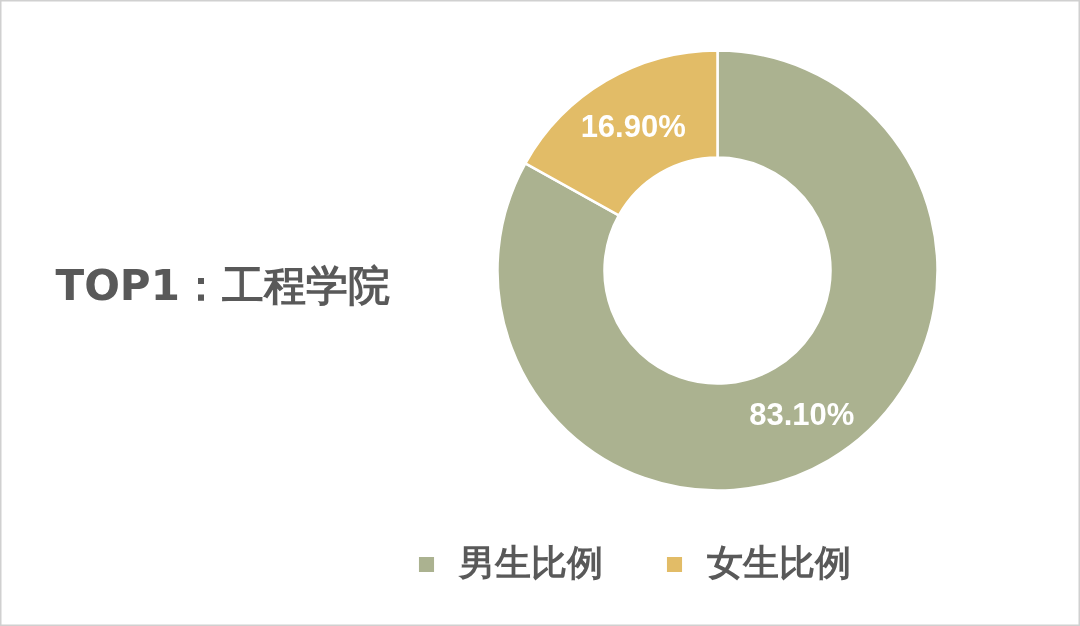  Describe the element at coordinates (531, 563) in the screenshot. I see `legend-label: 男生比例` at that location.